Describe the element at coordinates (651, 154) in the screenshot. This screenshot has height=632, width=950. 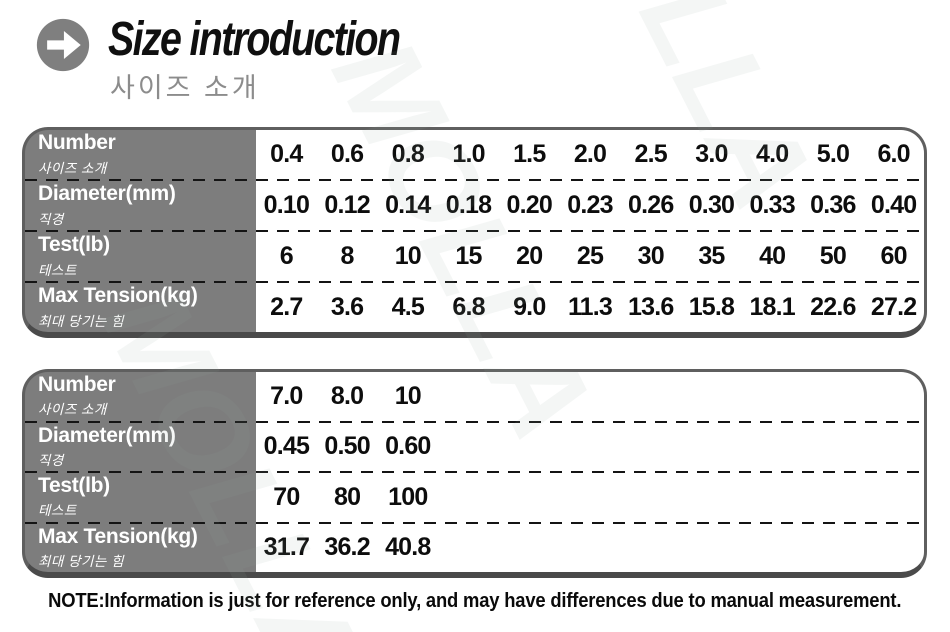
I see `value-cell: 2.5` at that location.